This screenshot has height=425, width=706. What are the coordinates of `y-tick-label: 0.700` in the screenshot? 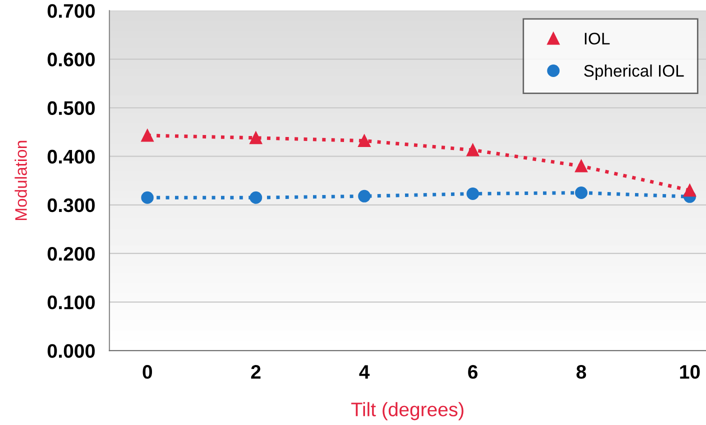 It's located at (71, 11).